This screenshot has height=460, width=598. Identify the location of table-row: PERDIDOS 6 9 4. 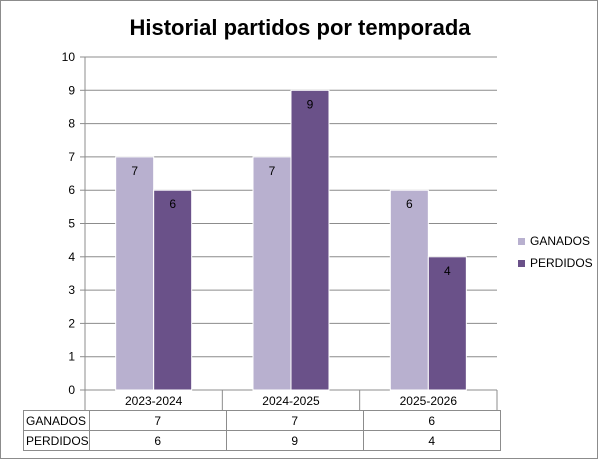
(262, 440).